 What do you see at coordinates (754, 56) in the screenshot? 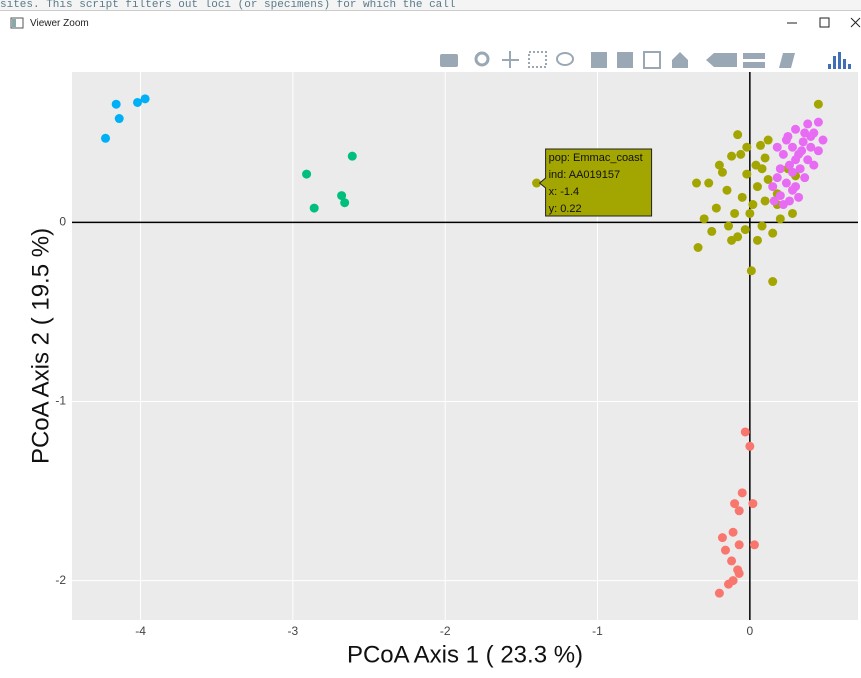
I see `hover-closest-icon` at bounding box center [754, 56].